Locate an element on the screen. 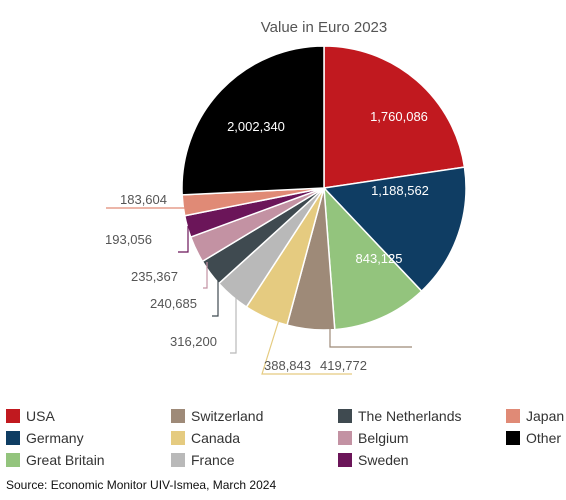 Image resolution: width=566 pixels, height=500 pixels. data-label-france: 316,200 is located at coordinates (193, 341).